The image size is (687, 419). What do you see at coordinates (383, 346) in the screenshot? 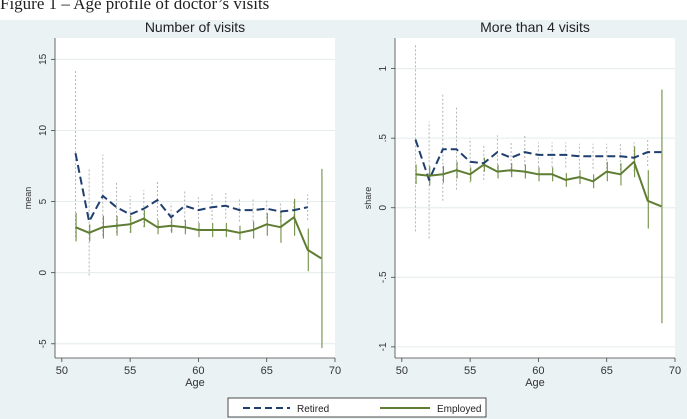
I see `y-tick-label: -1` at bounding box center [383, 346].